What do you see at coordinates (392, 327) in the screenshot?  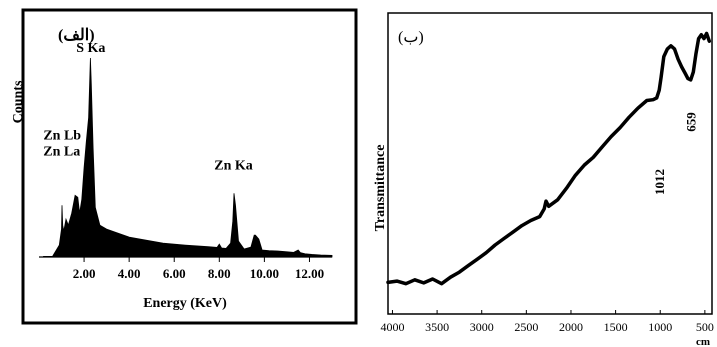 I see `ftir-x-tick-label: 4000` at bounding box center [392, 327].